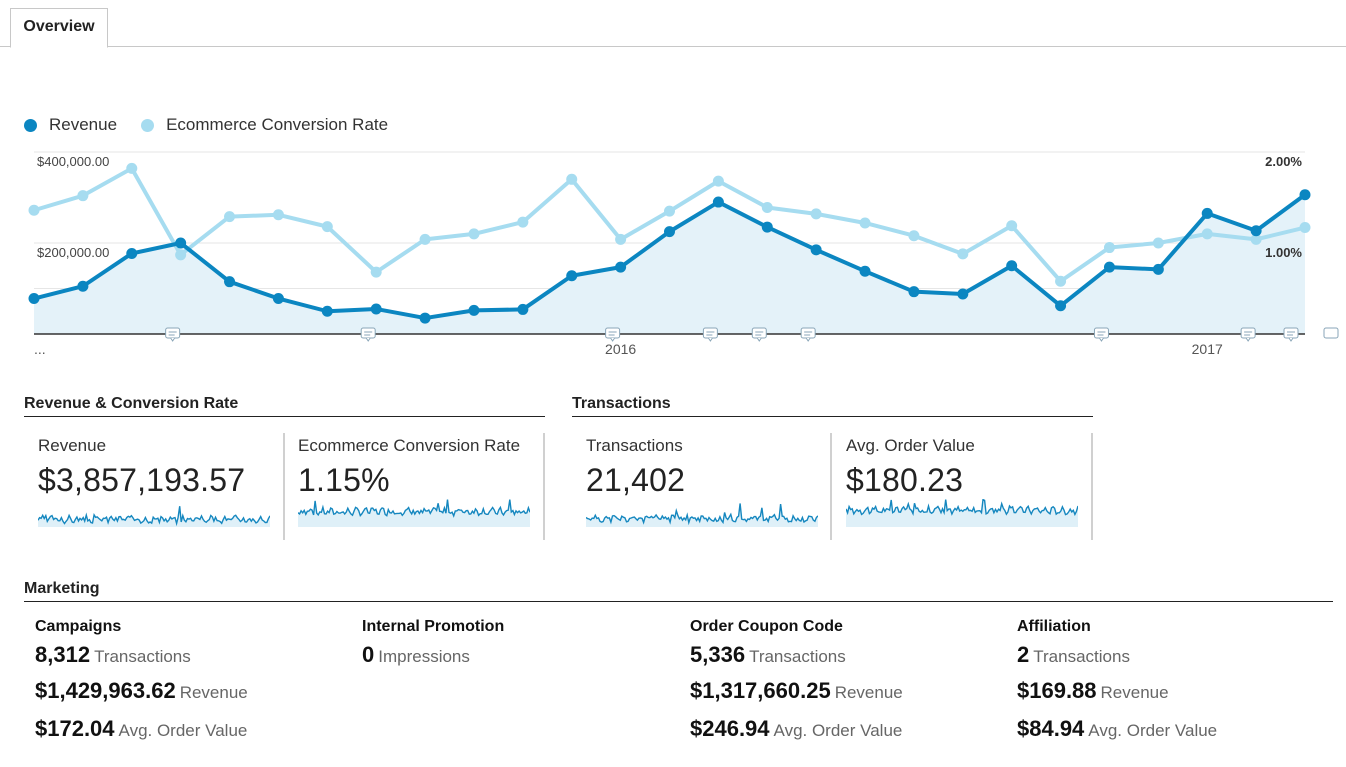 The width and height of the screenshot is (1346, 767). Describe the element at coordinates (709, 486) in the screenshot. I see `metric-transactions: Transactions 21,402` at that location.